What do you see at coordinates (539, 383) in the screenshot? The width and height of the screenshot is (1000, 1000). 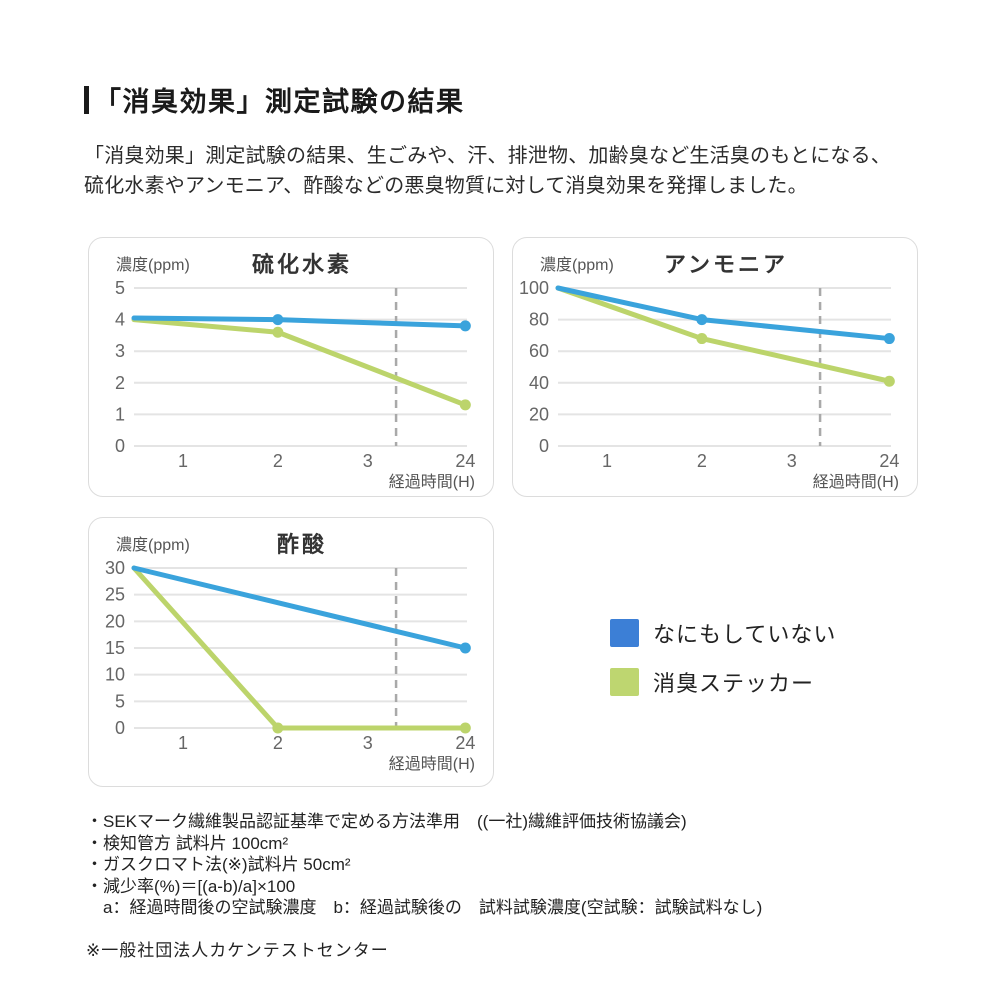 I see `y-tick-label: 40` at bounding box center [539, 383].